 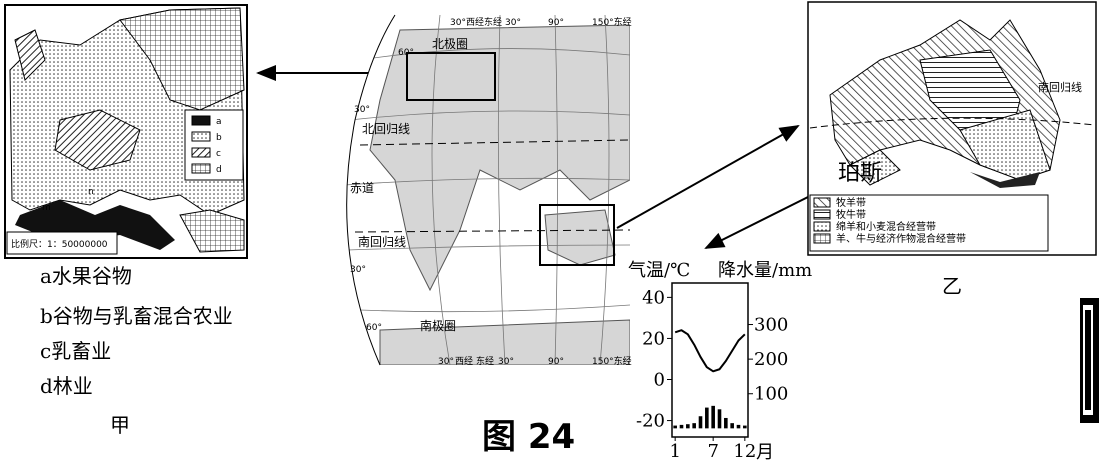 What do you see at coordinates (901, 238) in the screenshot?
I see `legend-label: 羊、牛与经济作物混合经营带` at bounding box center [901, 238].